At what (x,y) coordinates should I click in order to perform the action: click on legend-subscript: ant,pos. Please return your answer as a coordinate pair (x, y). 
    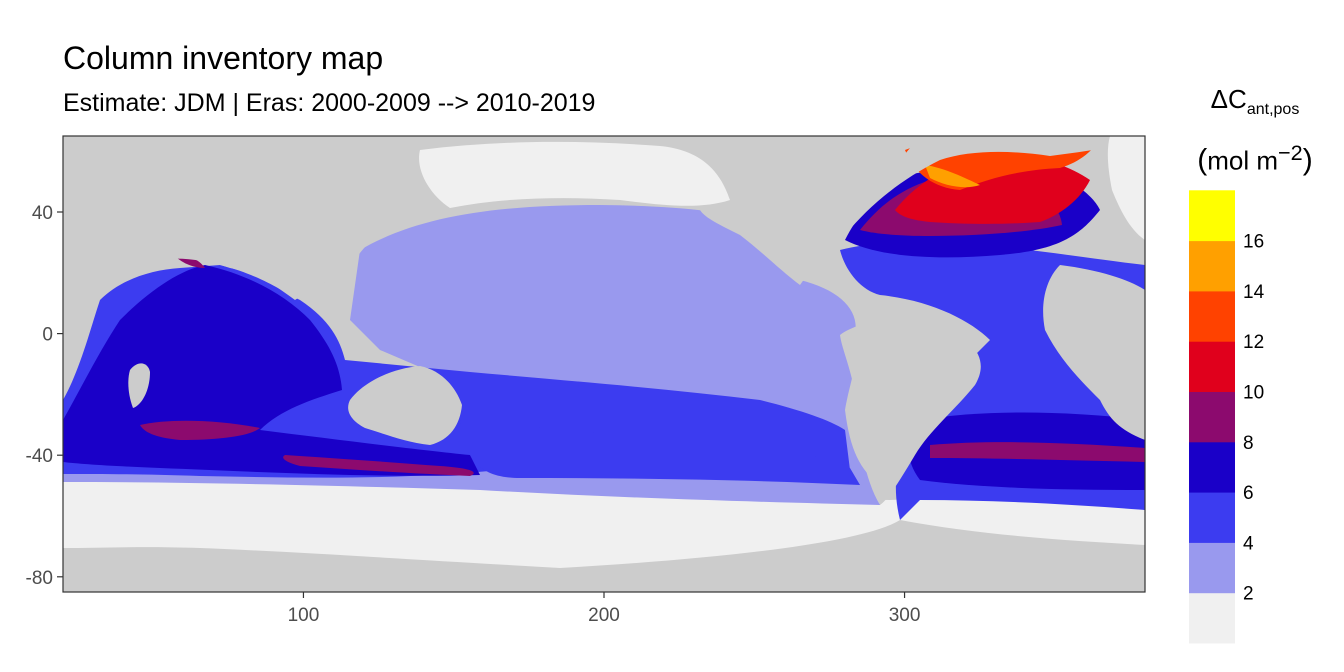
    Looking at the image, I should click on (1273, 110).